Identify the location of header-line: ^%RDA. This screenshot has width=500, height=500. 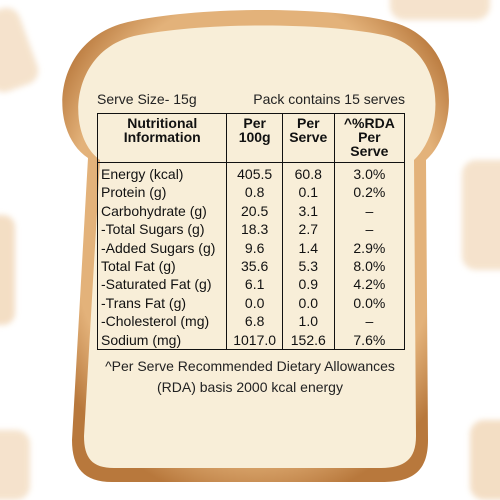
(369, 123).